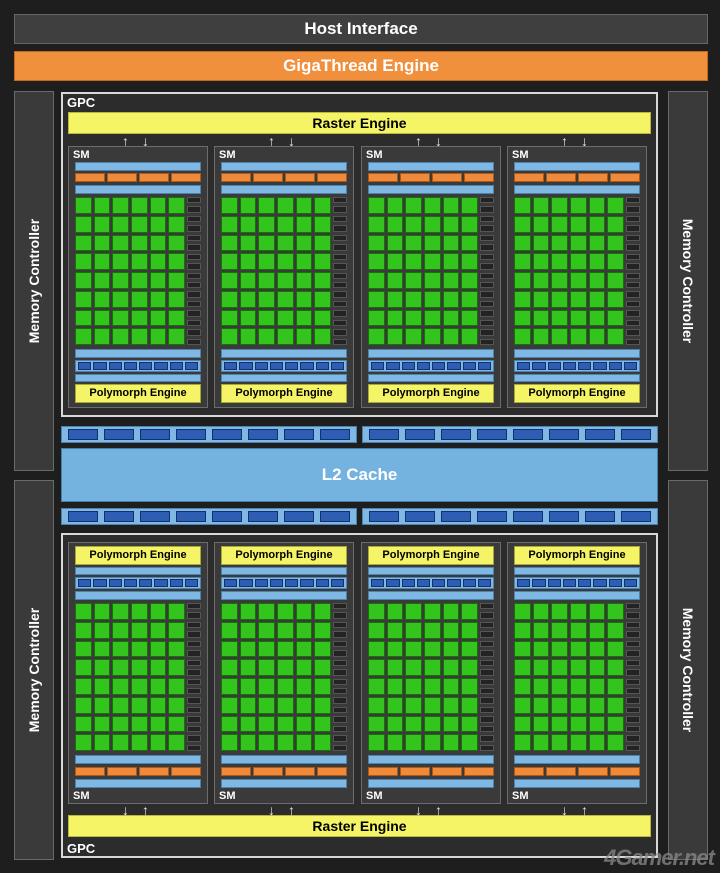 The image size is (720, 873). Describe the element at coordinates (340, 677) in the screenshot. I see `ld-st-column` at that location.